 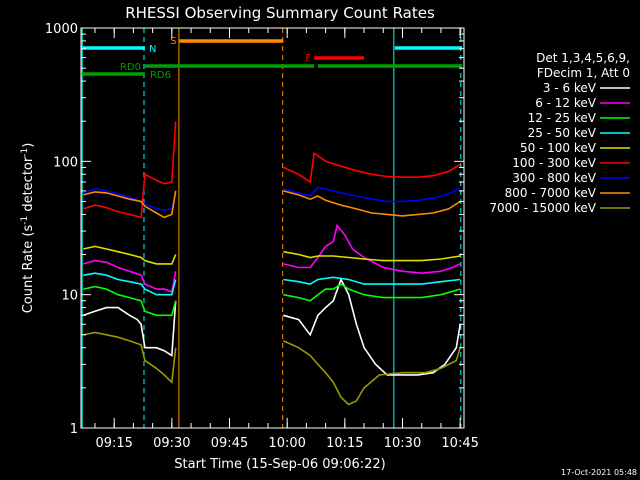 I want to click on legend-entry-label: 3 - 6 keV, so click(x=570, y=88).